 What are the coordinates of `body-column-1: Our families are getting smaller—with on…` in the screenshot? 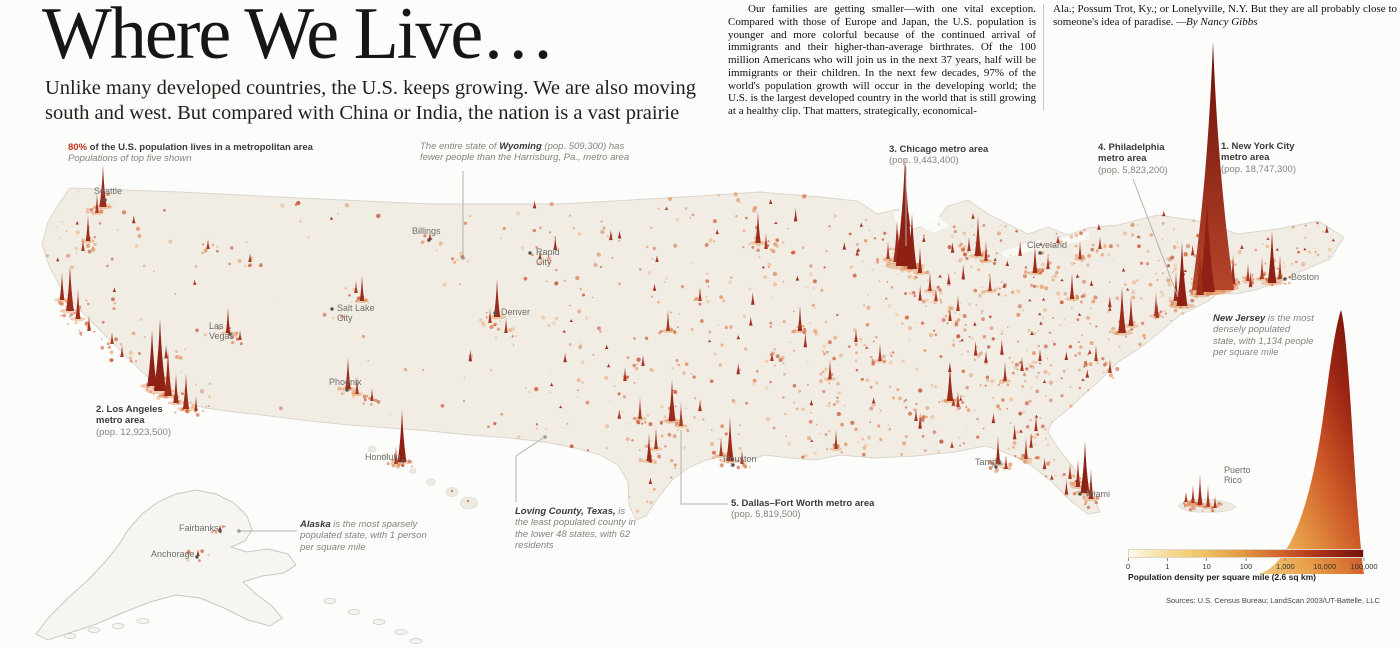 It's located at (882, 60).